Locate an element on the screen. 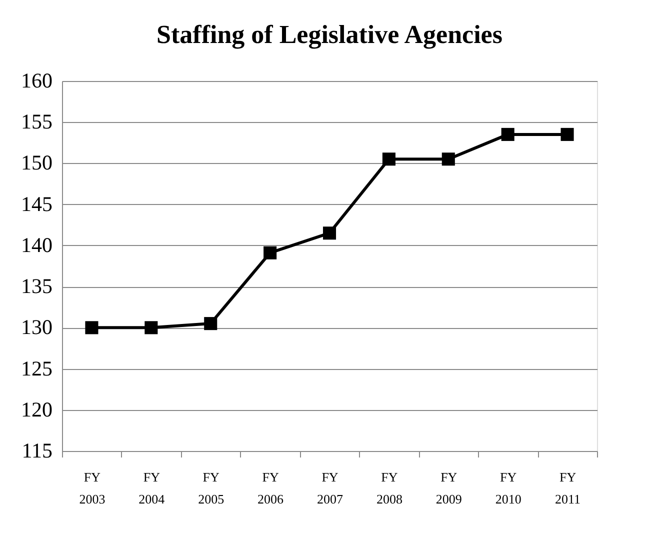  y-tick-label: 125 is located at coordinates (36, 368).